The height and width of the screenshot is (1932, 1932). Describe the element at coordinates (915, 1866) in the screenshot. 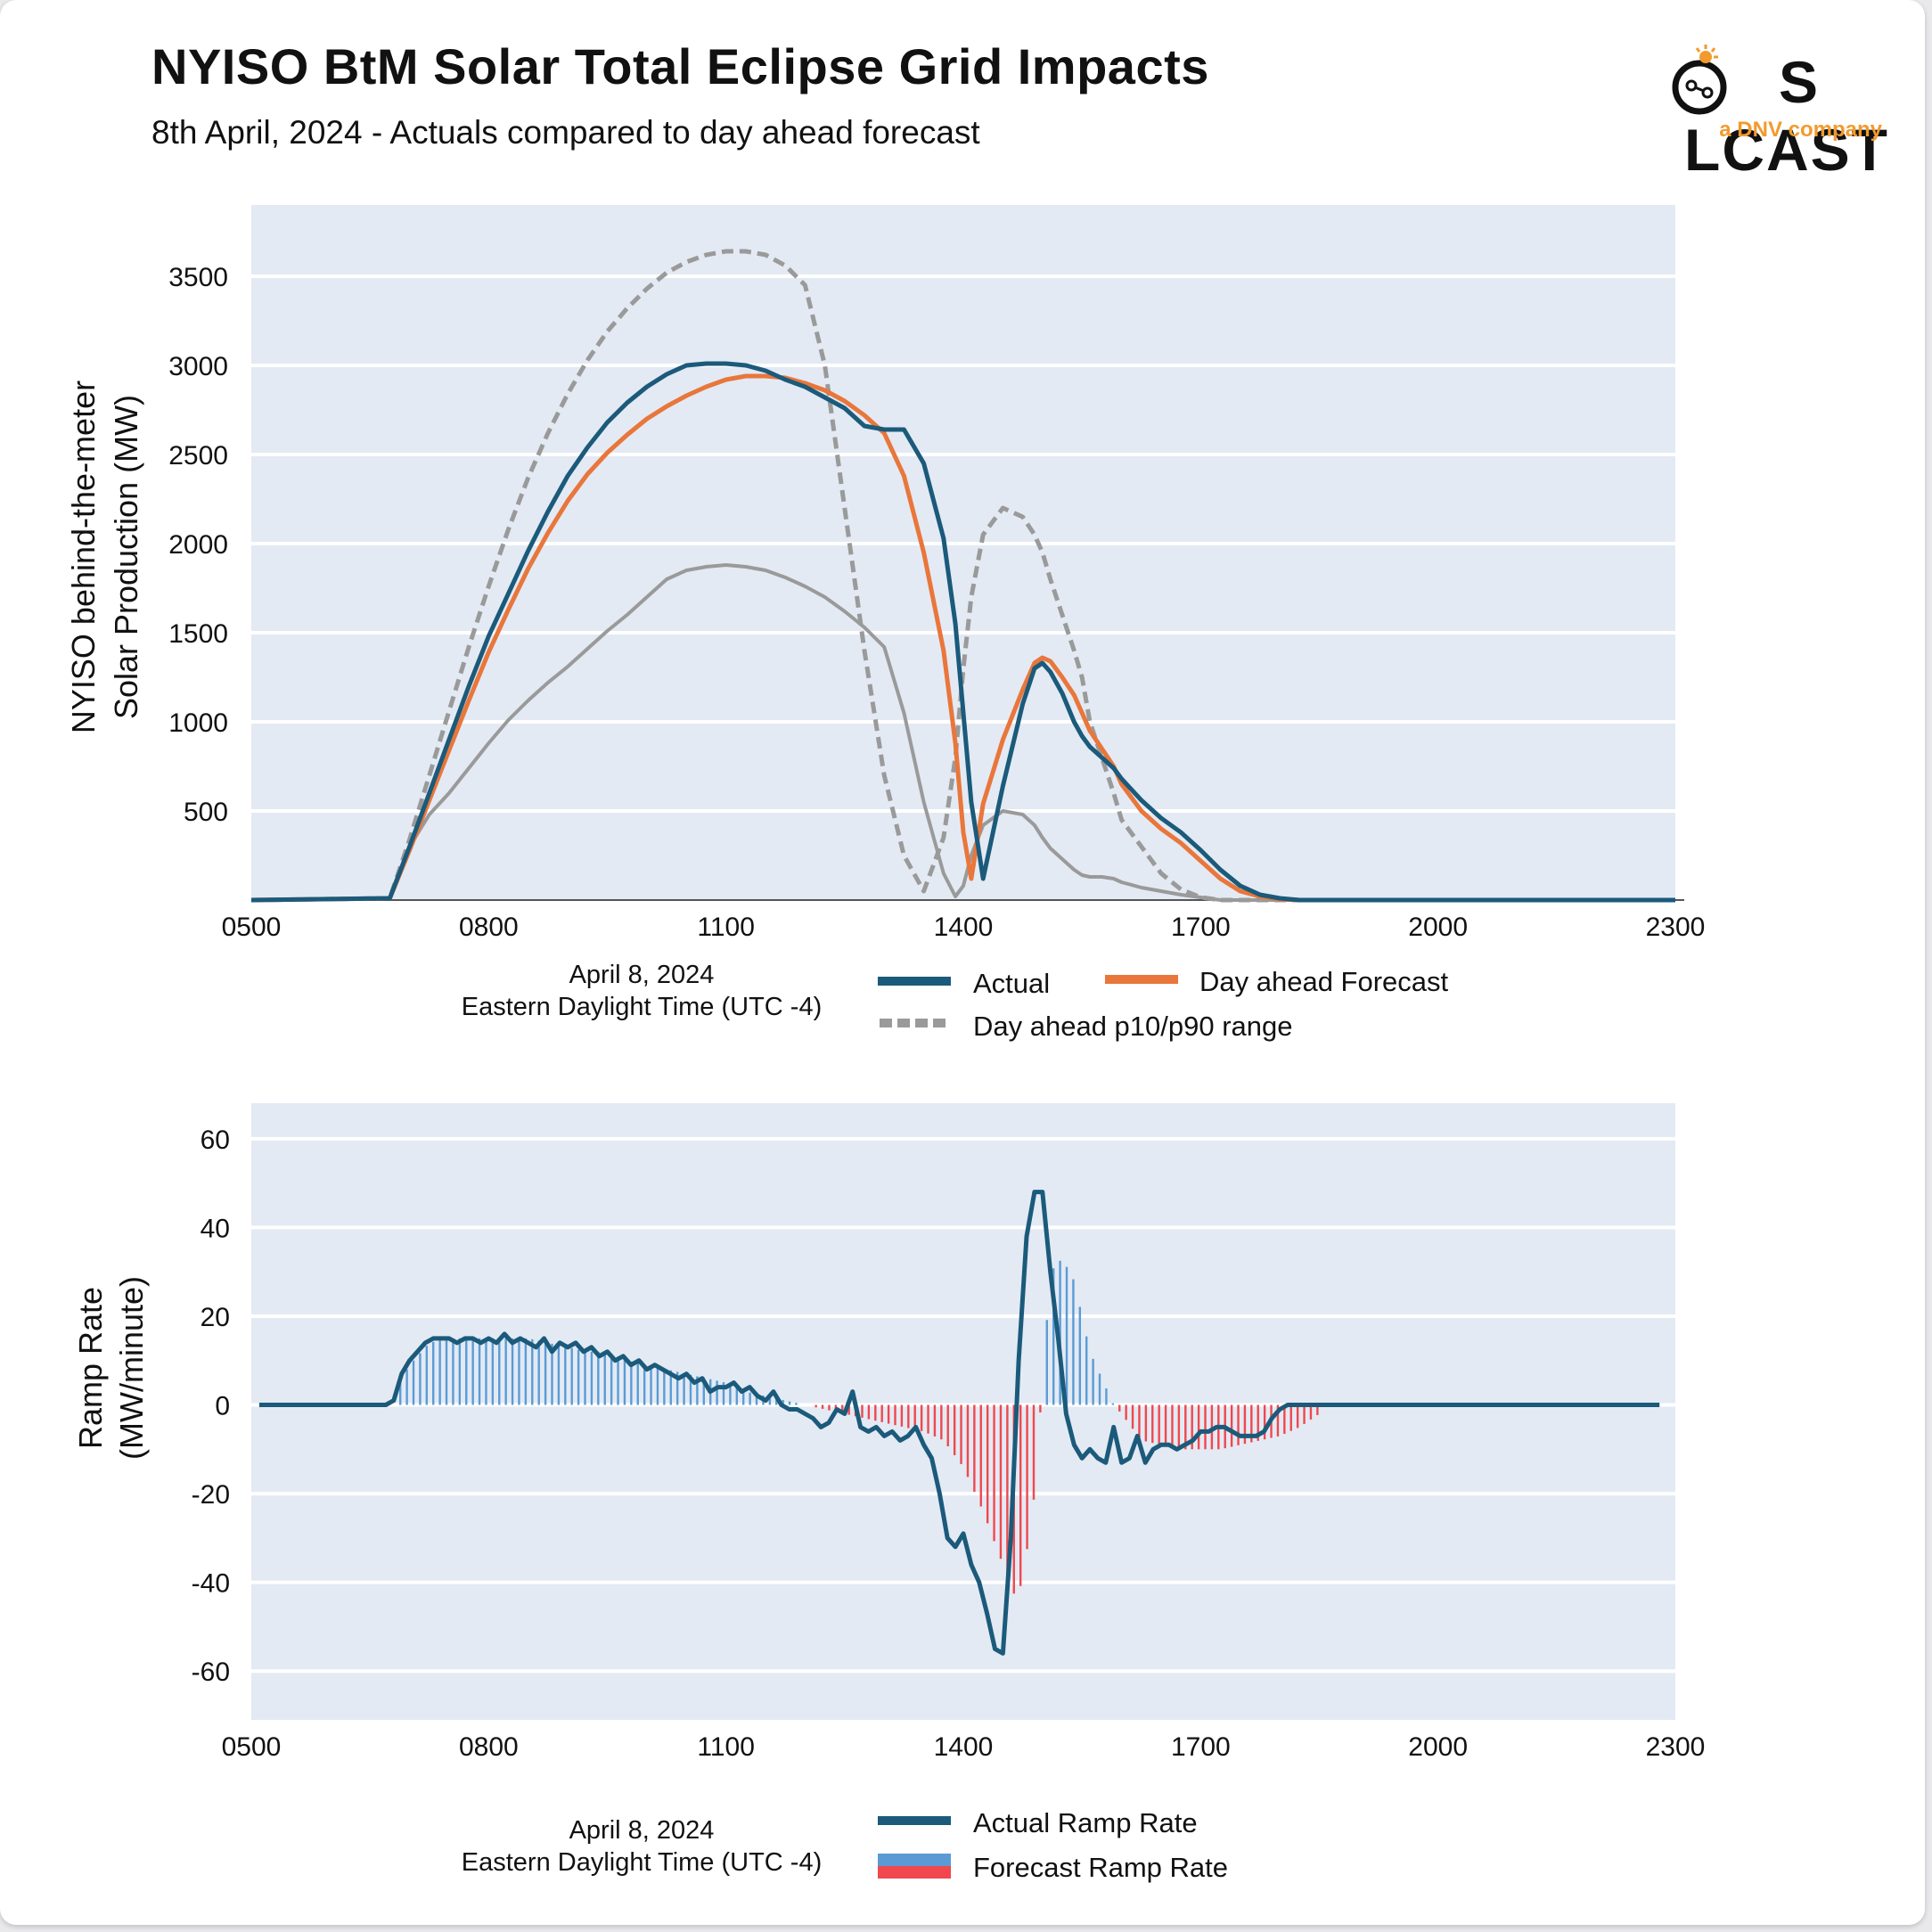

I see `legend-forecast-ramp-swatch` at that location.